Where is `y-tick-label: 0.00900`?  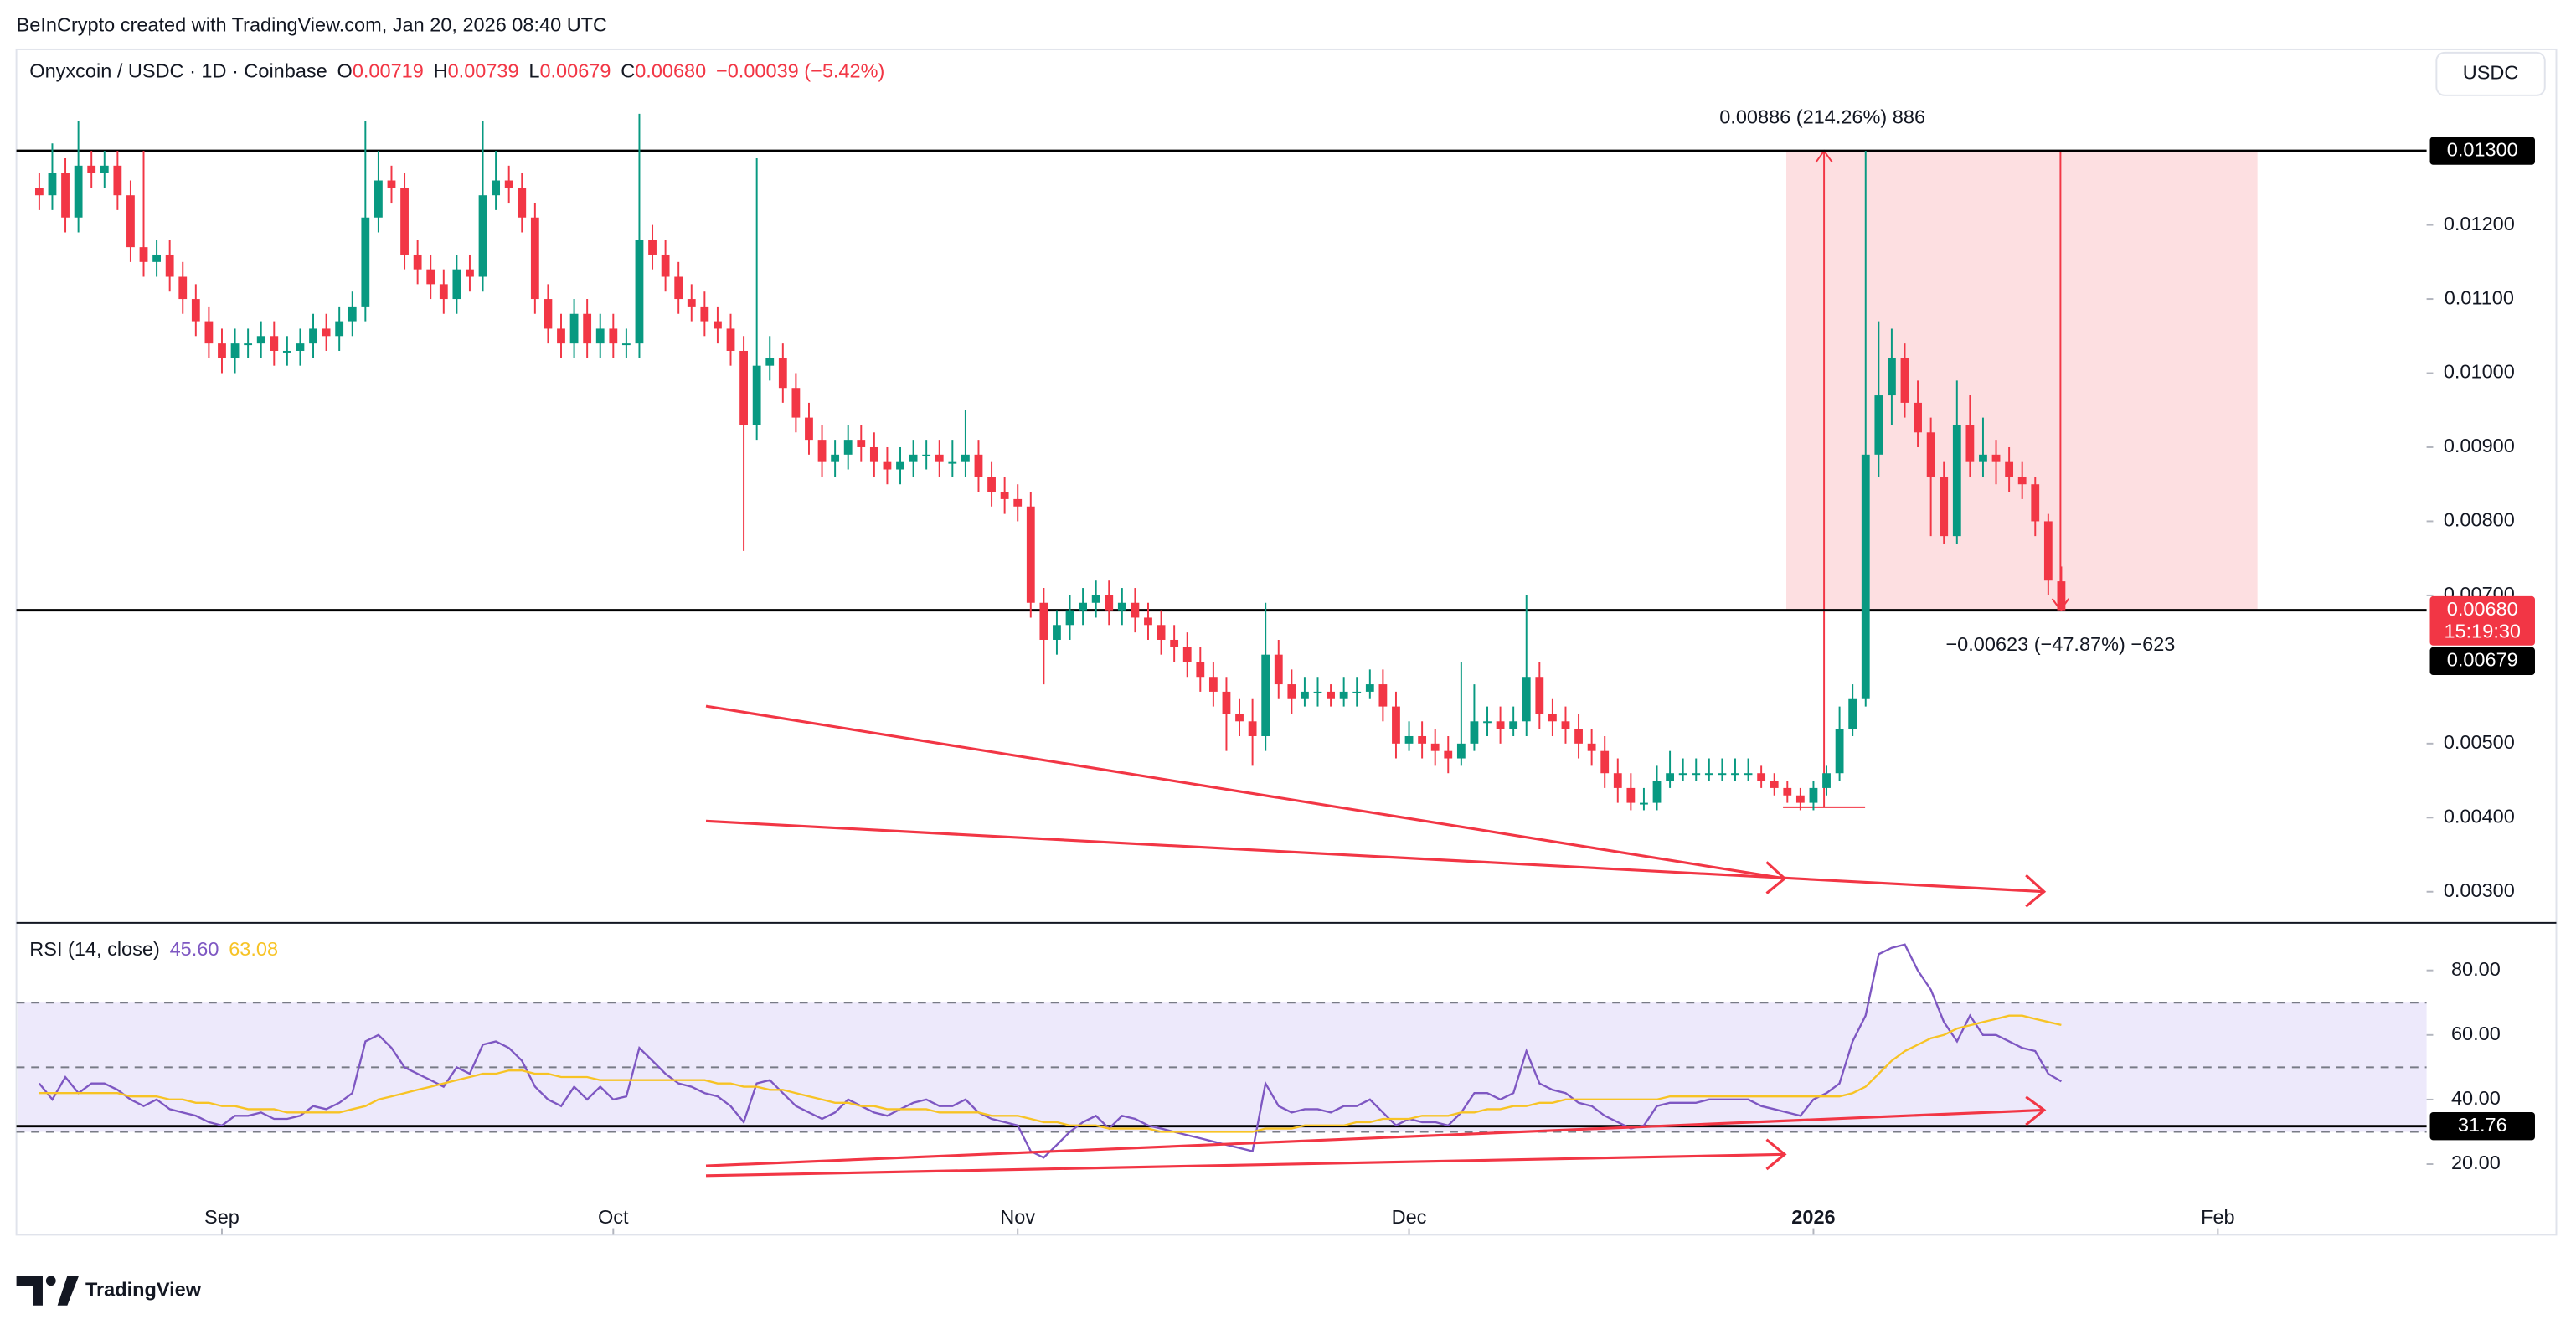
y-tick-label: 0.00900 is located at coordinates (2479, 445).